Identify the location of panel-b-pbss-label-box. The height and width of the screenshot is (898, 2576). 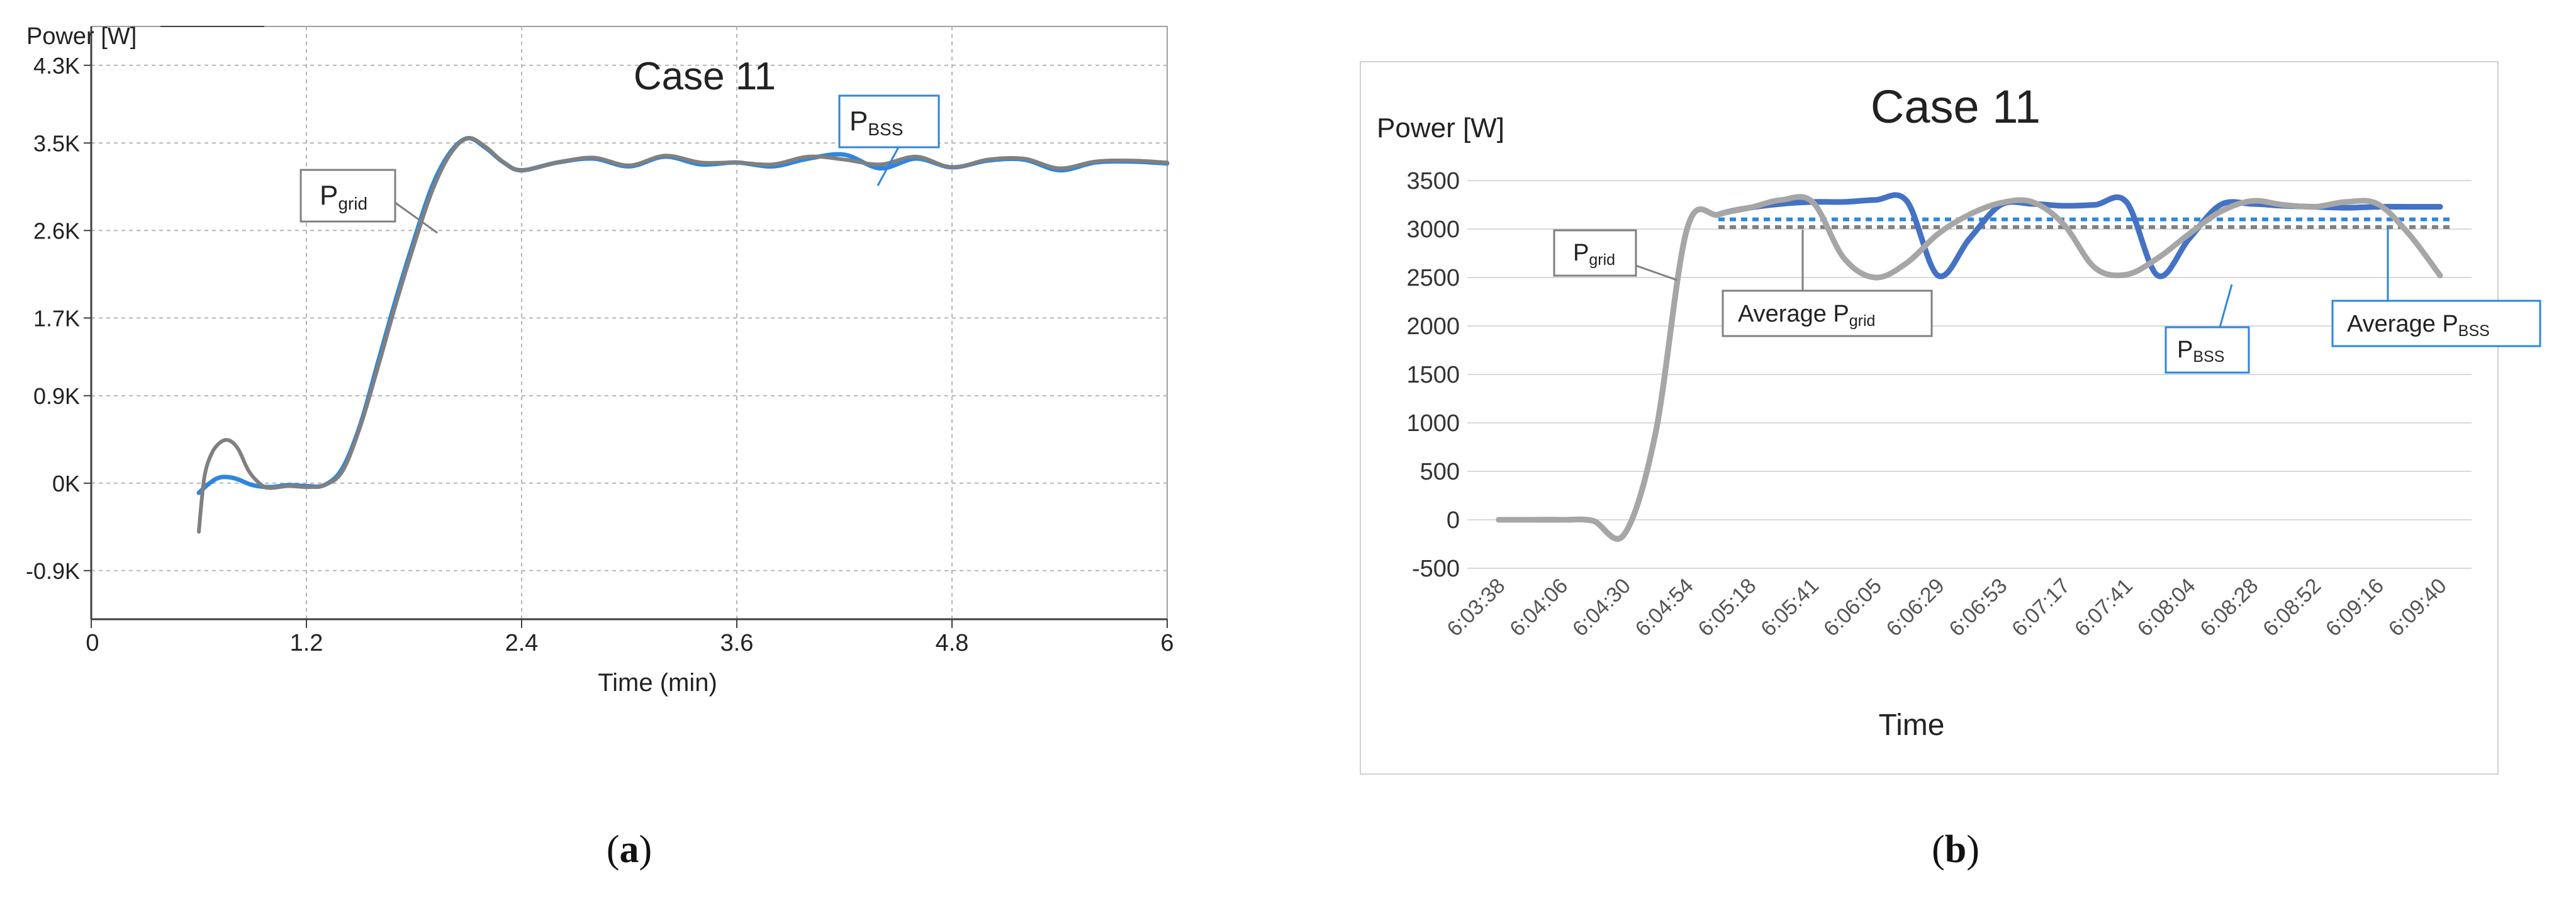
(2207, 350).